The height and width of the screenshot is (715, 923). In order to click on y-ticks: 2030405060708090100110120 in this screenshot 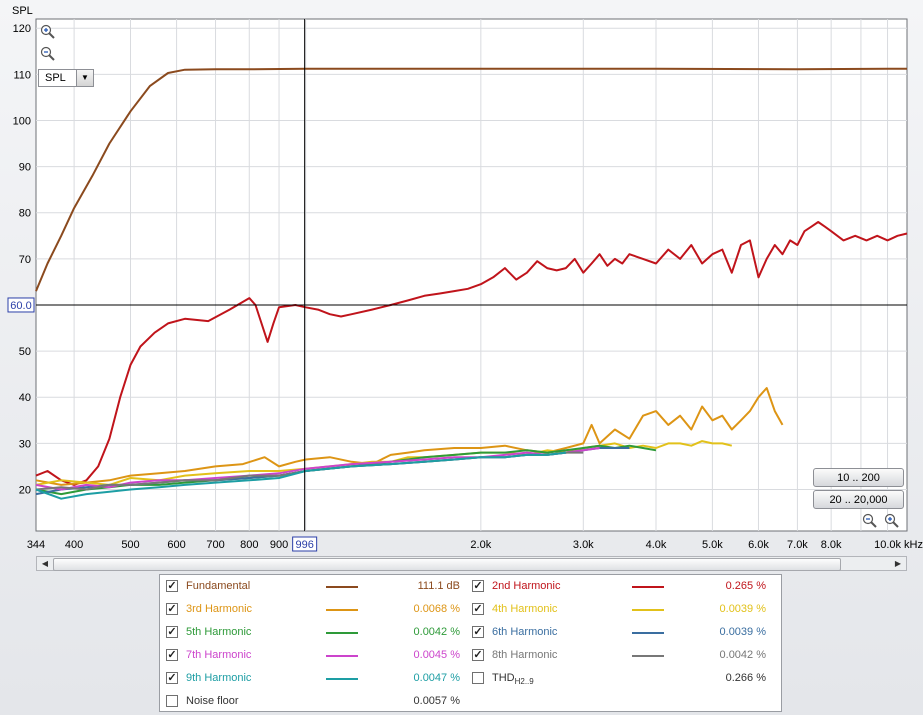, I will do `click(22, 259)`.